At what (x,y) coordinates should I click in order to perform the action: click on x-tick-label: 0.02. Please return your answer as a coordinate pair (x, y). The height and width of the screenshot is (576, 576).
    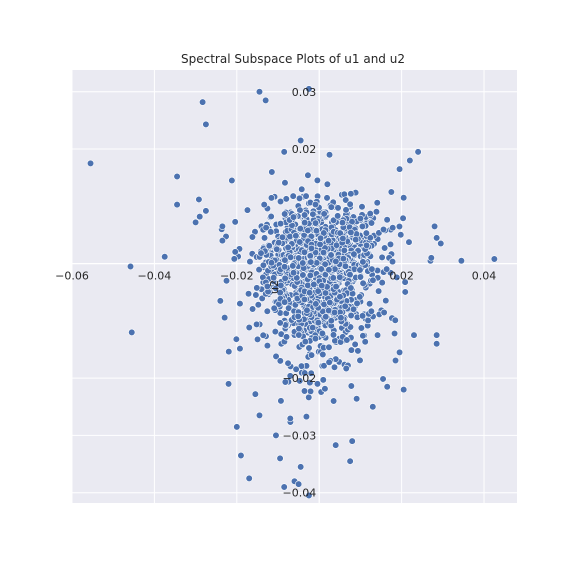
    Looking at the image, I should click on (401, 276).